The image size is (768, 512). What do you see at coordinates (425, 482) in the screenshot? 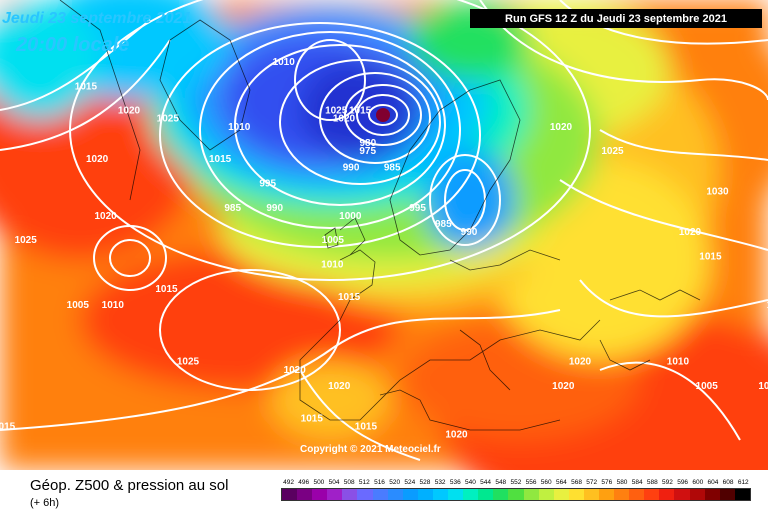
I see `legend-tick: 528` at bounding box center [425, 482].